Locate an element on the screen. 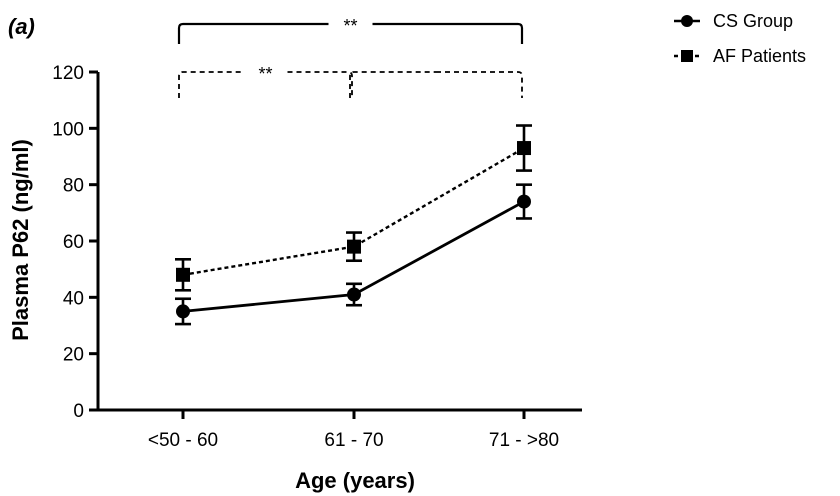 This screenshot has width=840, height=496. y-tick-label: 0 is located at coordinates (78, 411).